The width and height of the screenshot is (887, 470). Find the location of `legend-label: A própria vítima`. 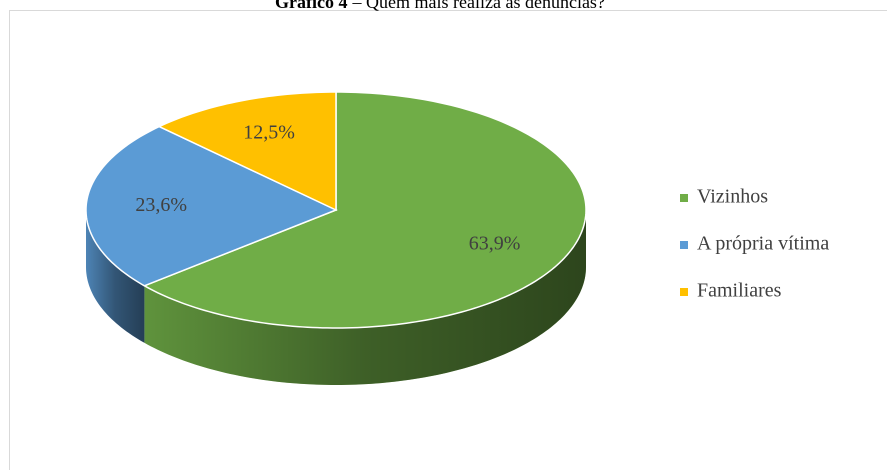

legend-label: A própria vítima is located at coordinates (763, 244).